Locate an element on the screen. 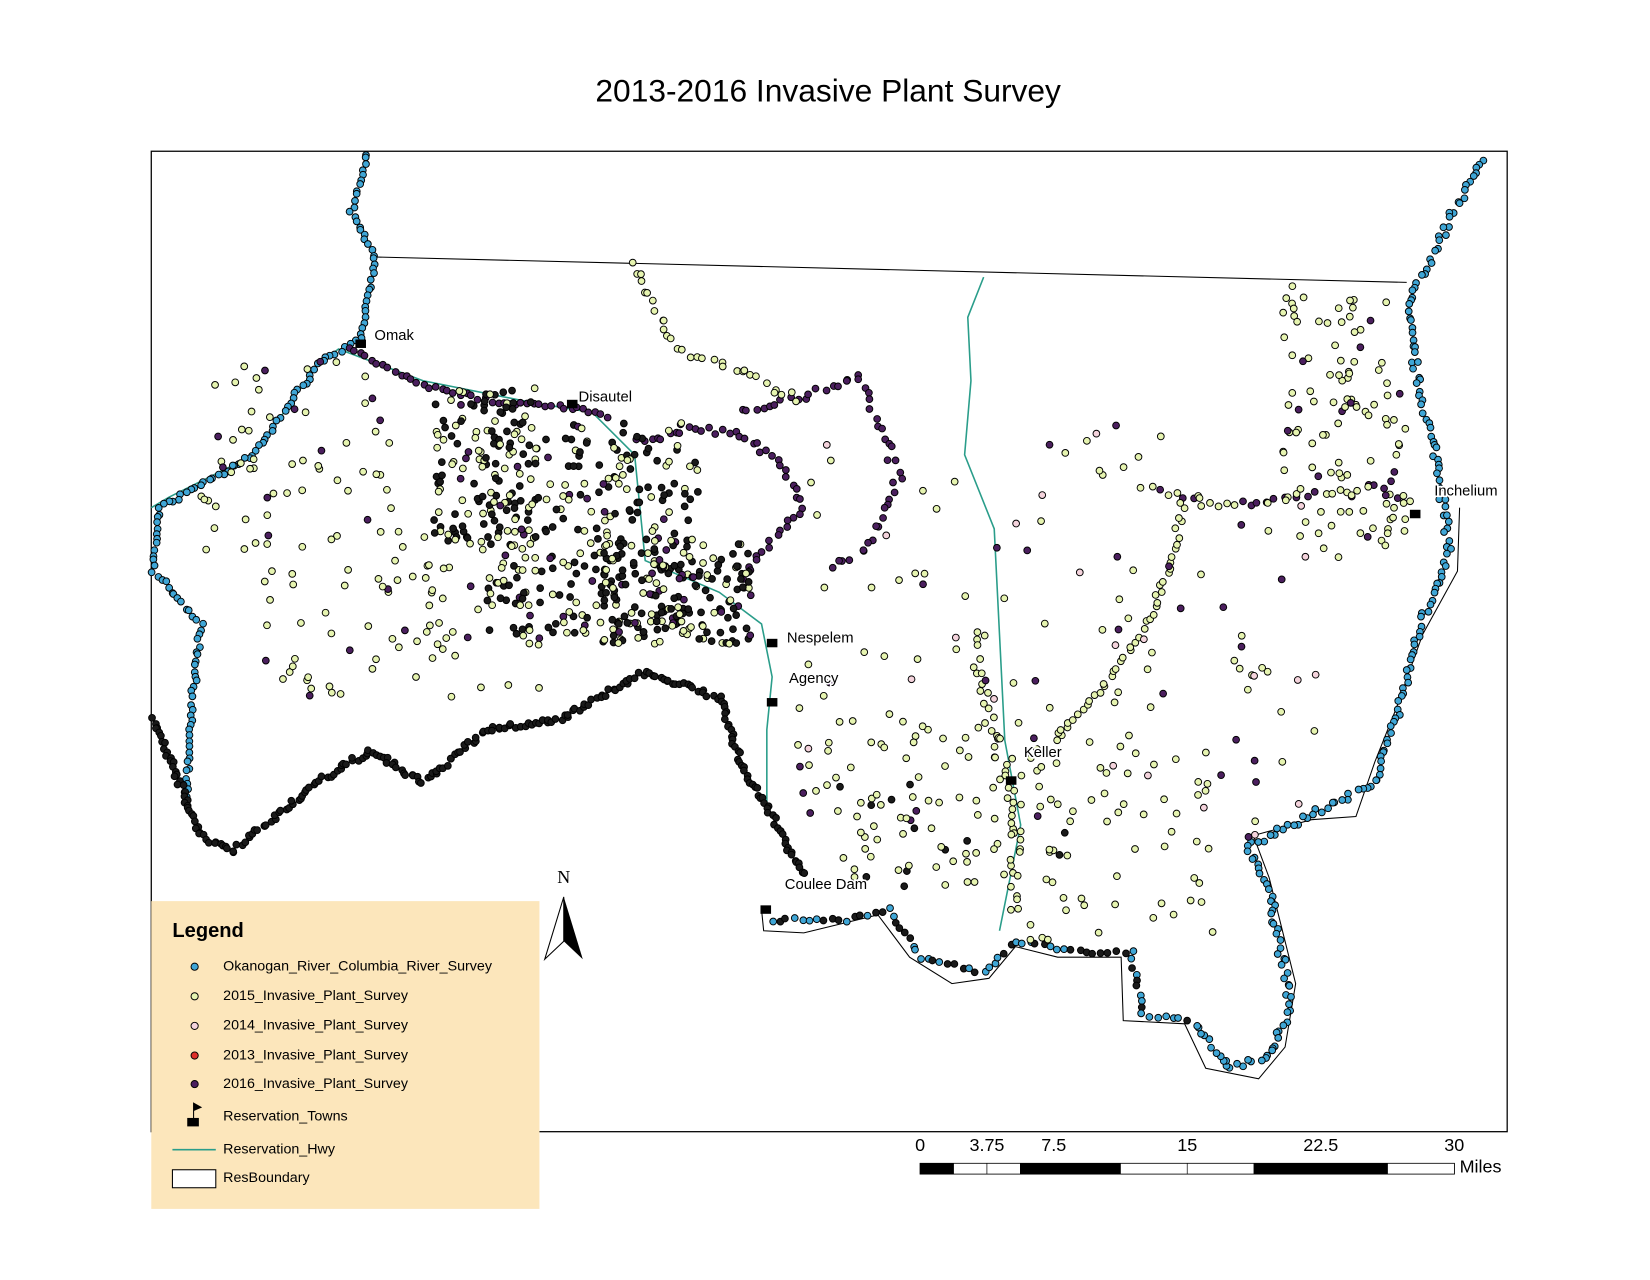  town-marker is located at coordinates (766, 909).